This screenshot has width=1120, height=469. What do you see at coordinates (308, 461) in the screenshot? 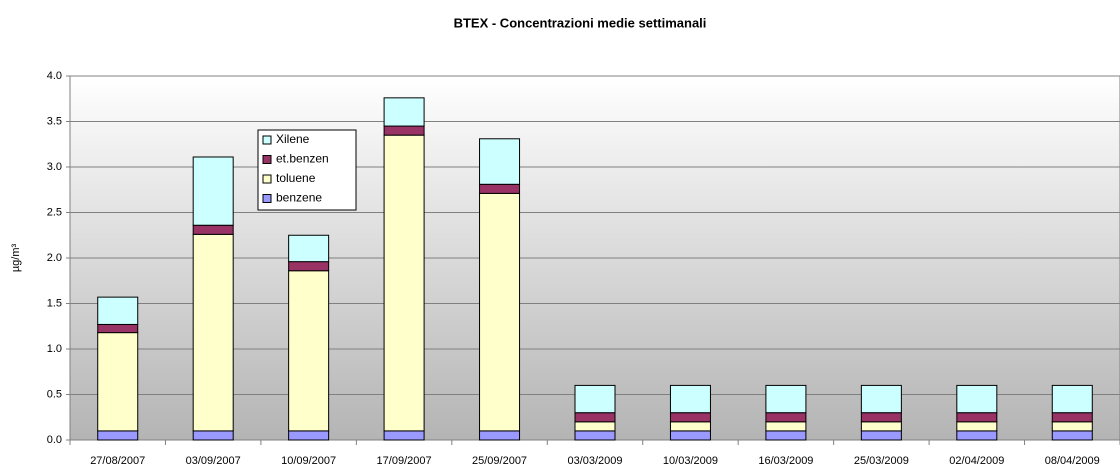
I see `x-tick-label: 10/09/2007` at bounding box center [308, 461].